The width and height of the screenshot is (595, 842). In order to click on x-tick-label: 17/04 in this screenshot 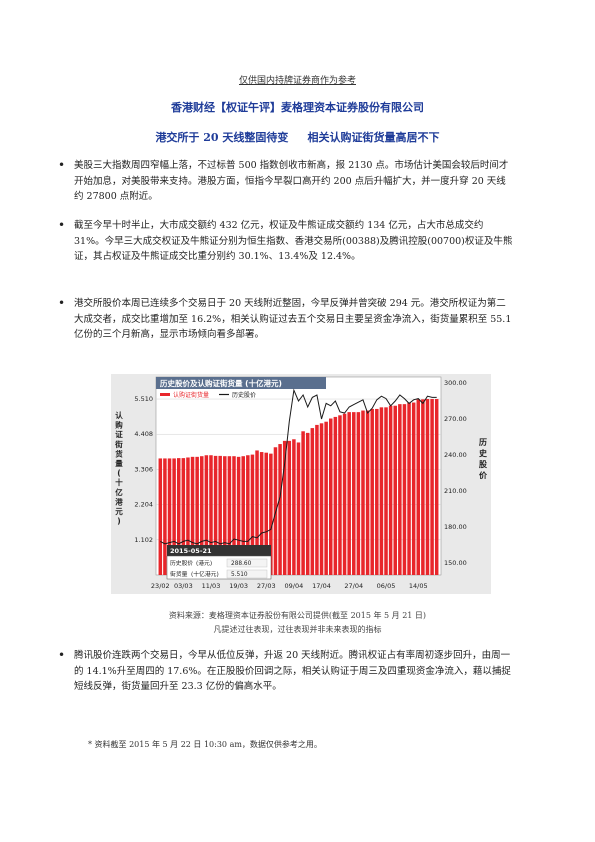, I will do `click(321, 586)`.